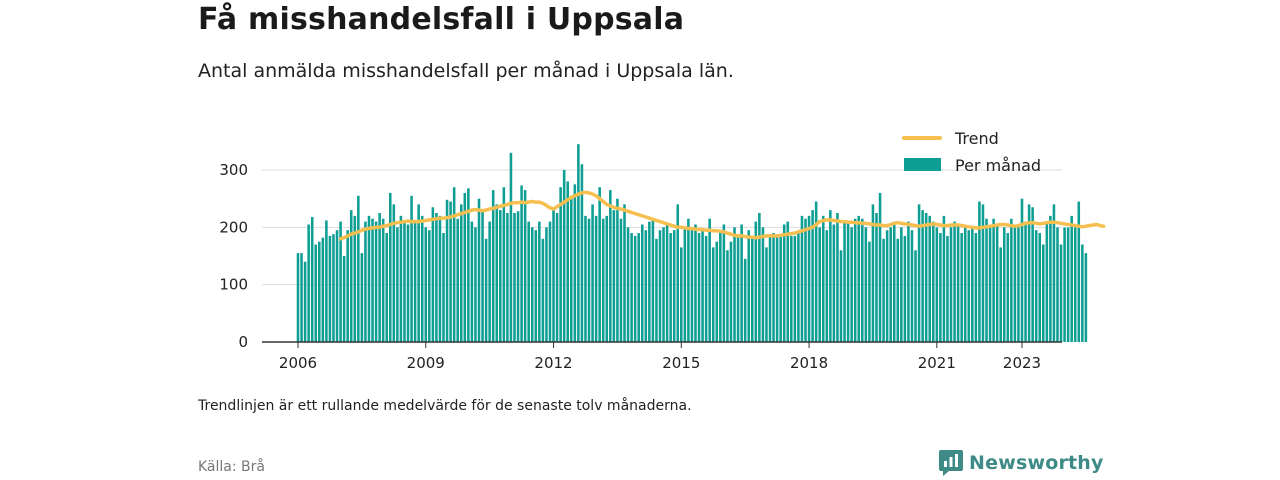 This screenshot has height=480, width=1280. I want to click on chart-title: Få misshandelsfall i Uppsala, so click(441, 19).